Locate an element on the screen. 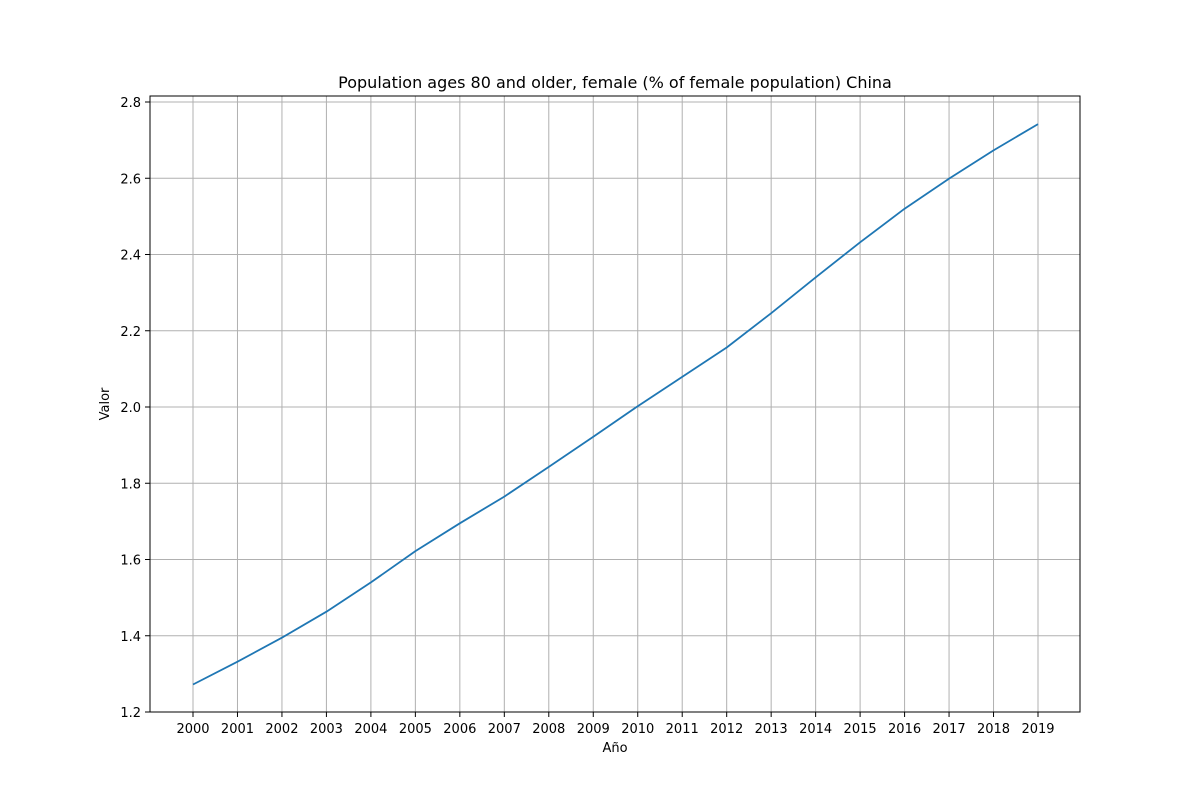  x-tick-label: 2010 is located at coordinates (637, 729).